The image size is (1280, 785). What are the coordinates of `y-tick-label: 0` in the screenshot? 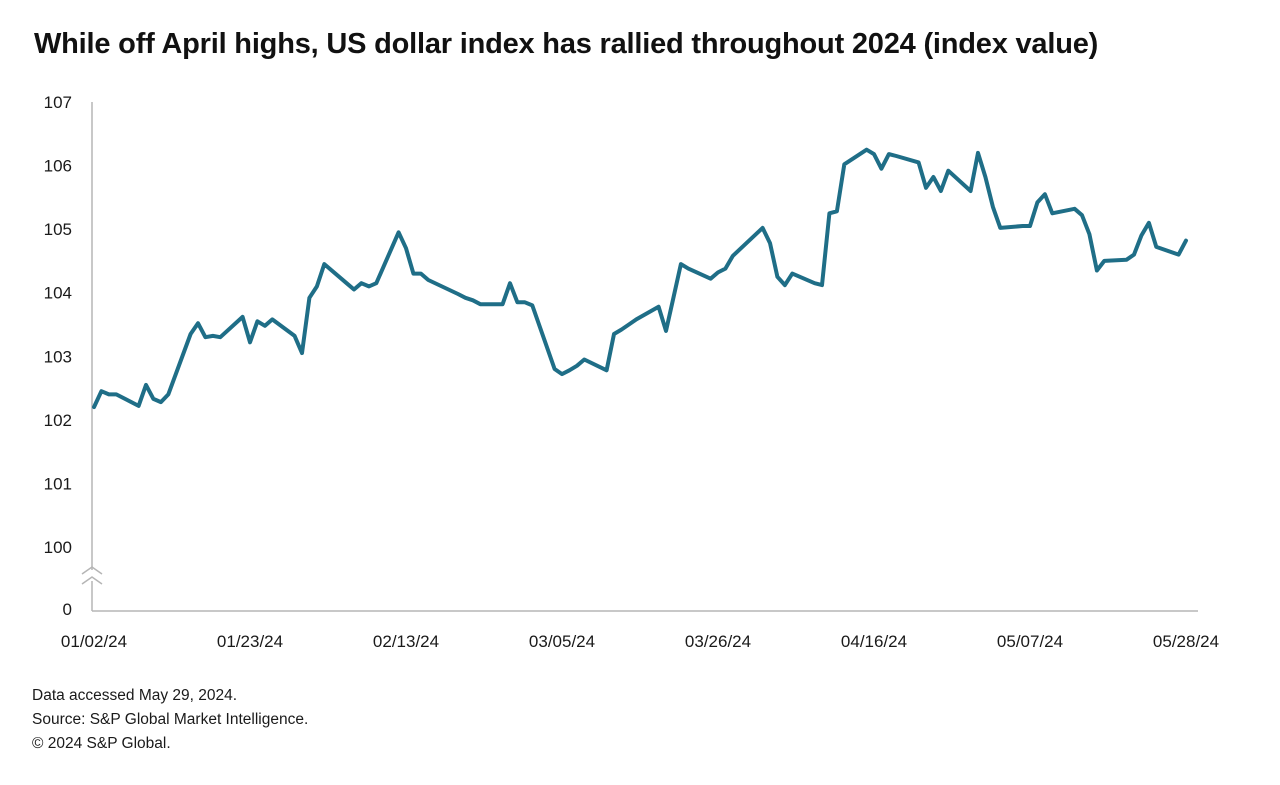 It's located at (67, 609).